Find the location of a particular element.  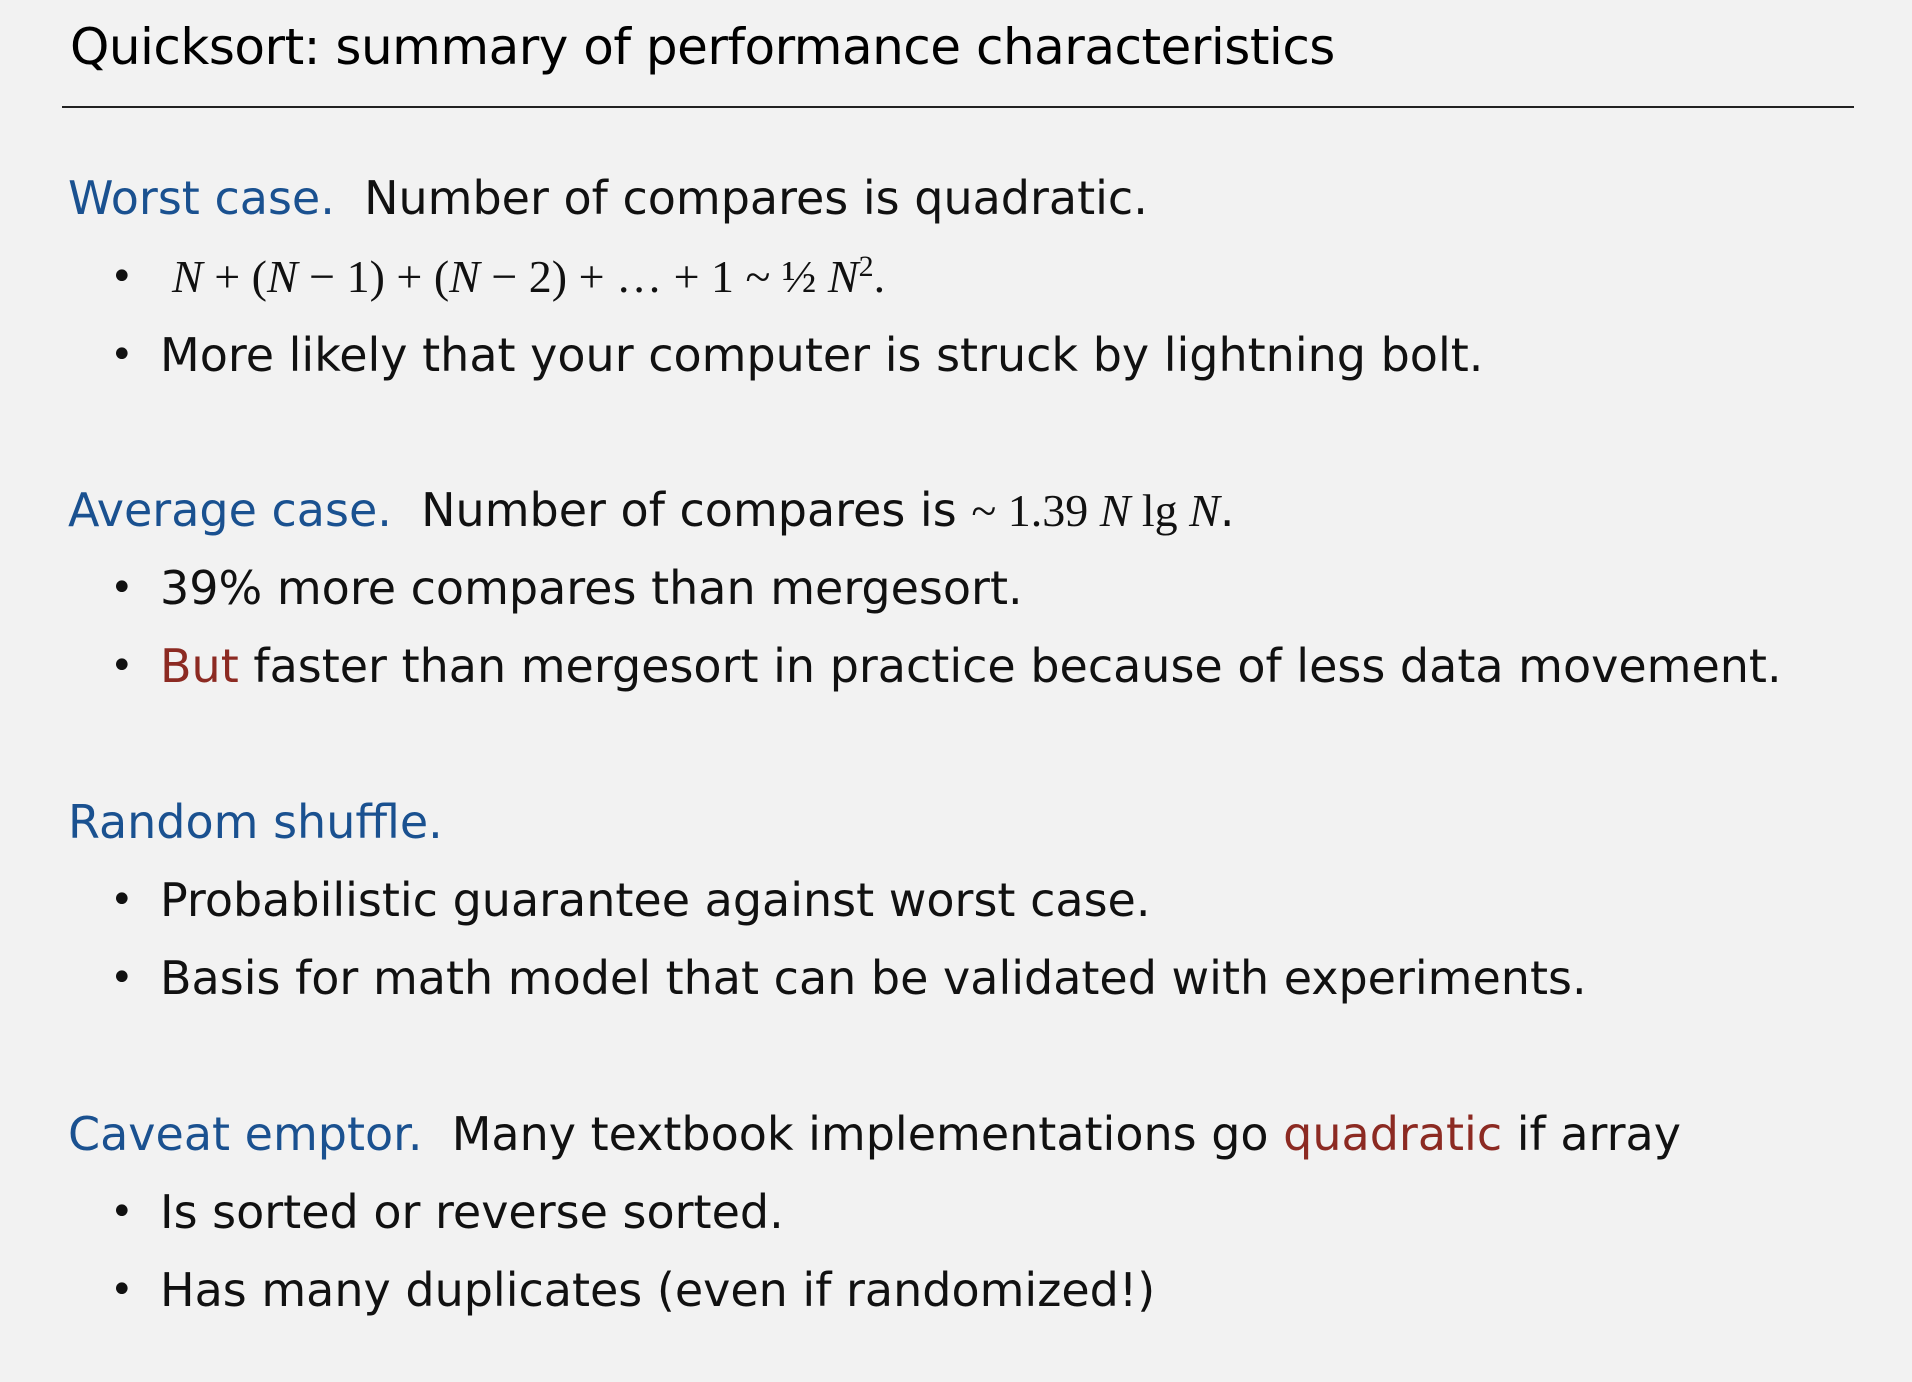

average-case-bullet-1: 39% more compares than mergesort. is located at coordinates (591, 588).